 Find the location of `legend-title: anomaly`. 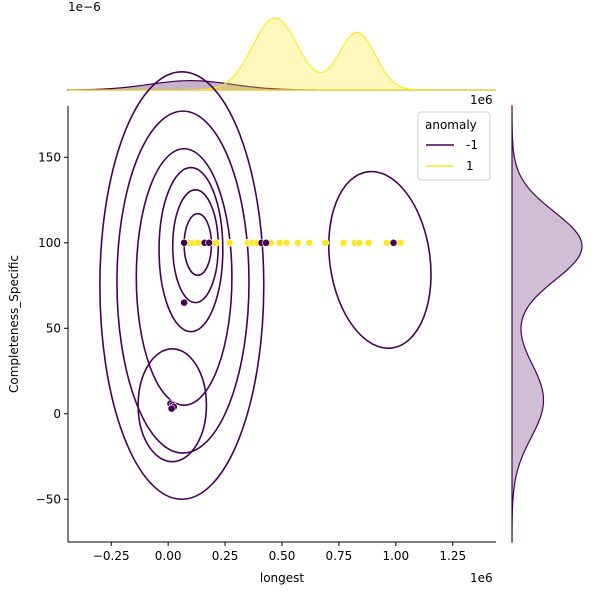

legend-title: anomaly is located at coordinates (451, 125).